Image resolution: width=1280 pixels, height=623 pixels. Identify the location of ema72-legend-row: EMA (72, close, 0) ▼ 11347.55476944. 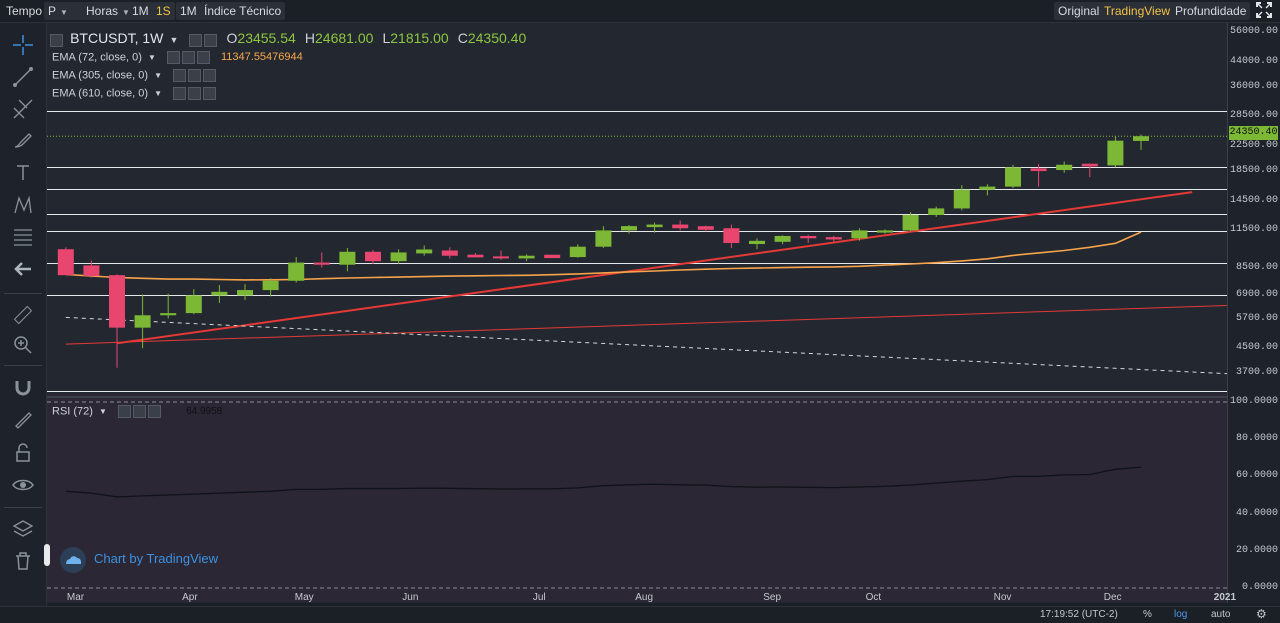
(177, 57).